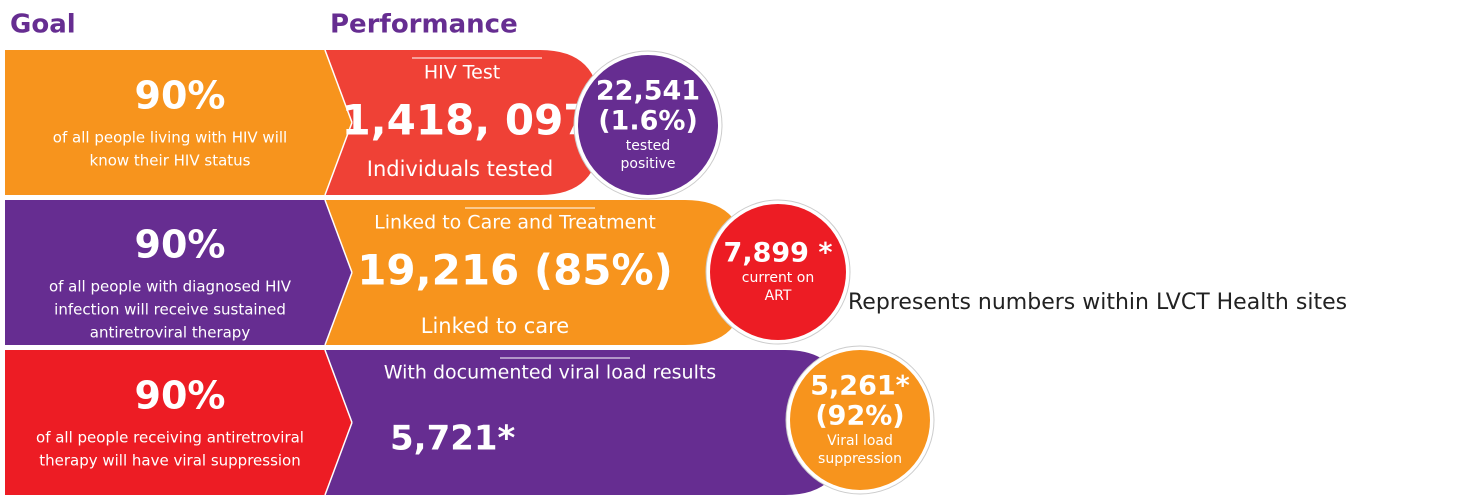 The width and height of the screenshot is (1469, 500). I want to click on circle-number: 22,541, so click(648, 91).